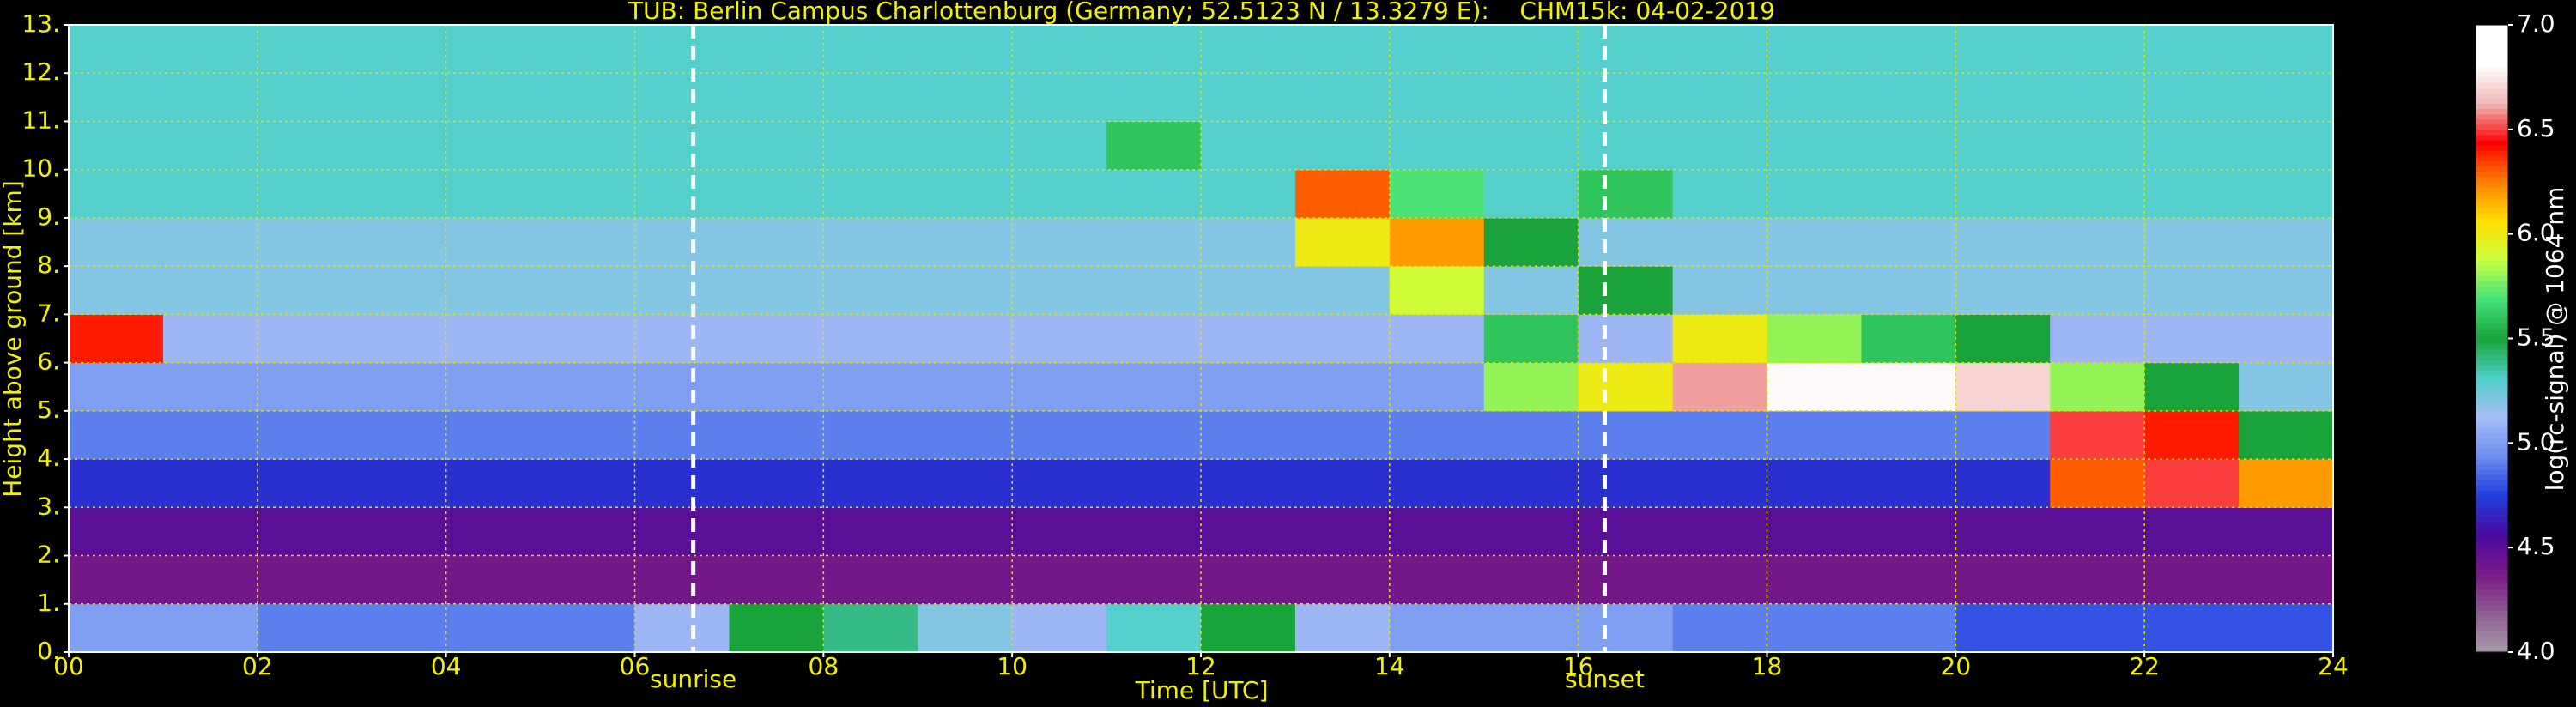  What do you see at coordinates (1200, 666) in the screenshot?
I see `x-tick-label: 12` at bounding box center [1200, 666].